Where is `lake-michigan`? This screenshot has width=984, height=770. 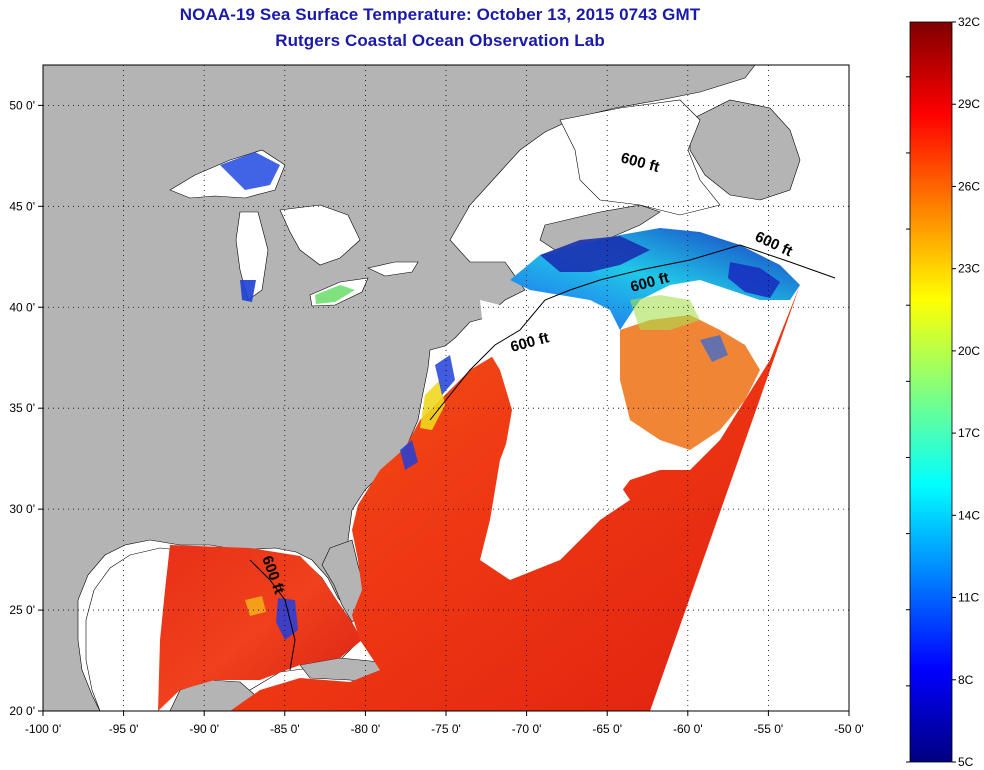
lake-michigan is located at coordinates (252, 256).